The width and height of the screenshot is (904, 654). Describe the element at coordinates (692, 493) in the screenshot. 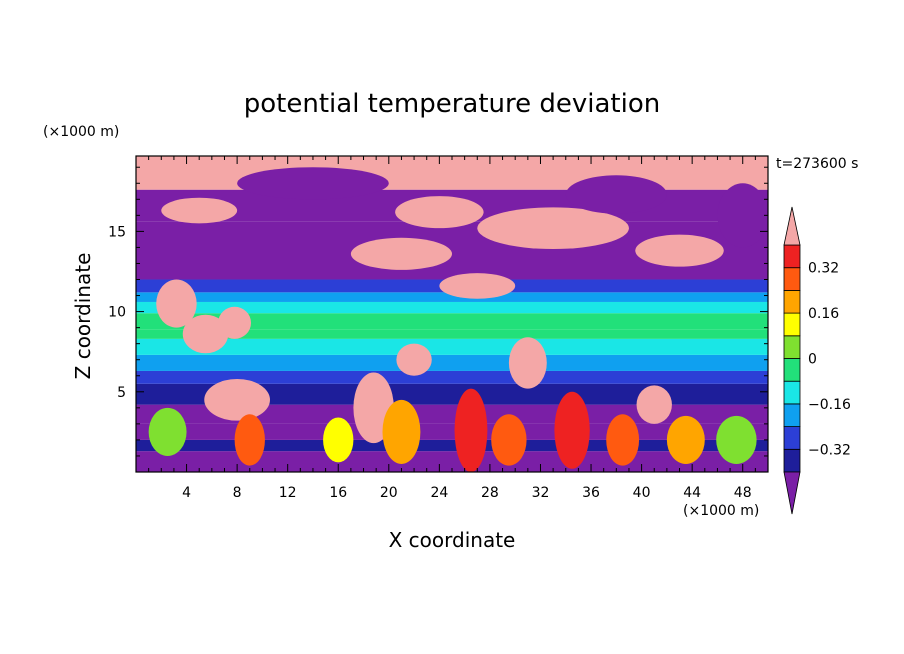

I see `x-tick-label: 44` at that location.